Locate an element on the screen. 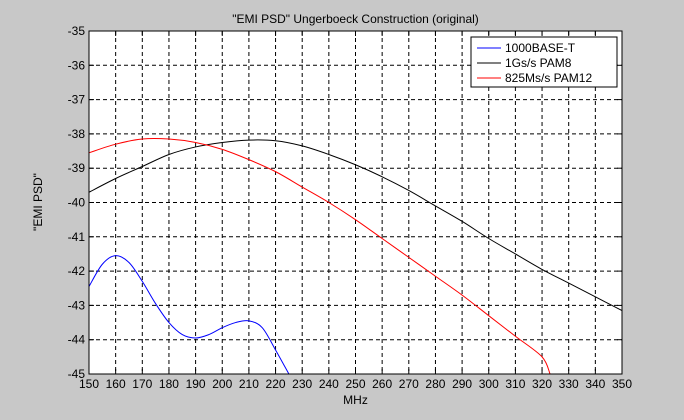 The height and width of the screenshot is (420, 684). x-tick-label: 210 is located at coordinates (249, 384).